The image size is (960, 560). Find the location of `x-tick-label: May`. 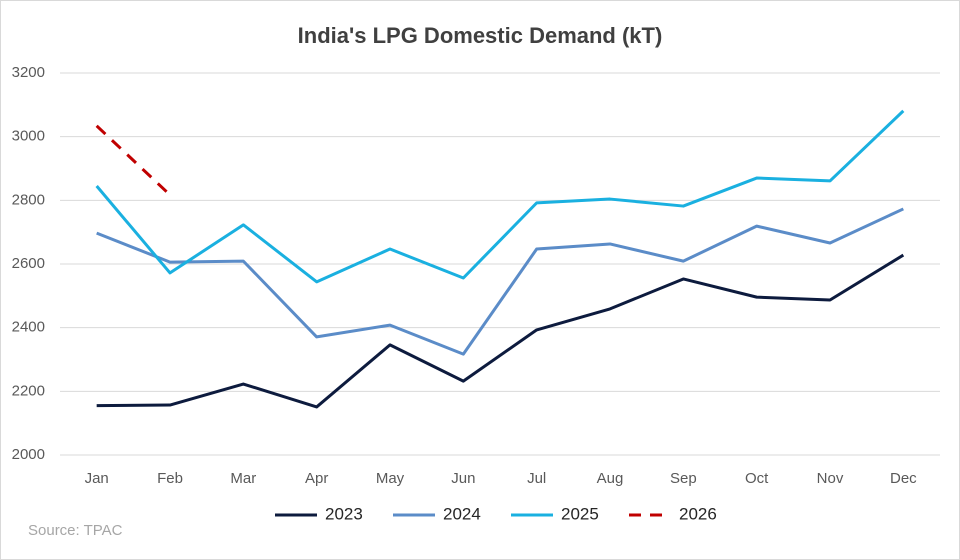

x-tick-label: May is located at coordinates (390, 478).